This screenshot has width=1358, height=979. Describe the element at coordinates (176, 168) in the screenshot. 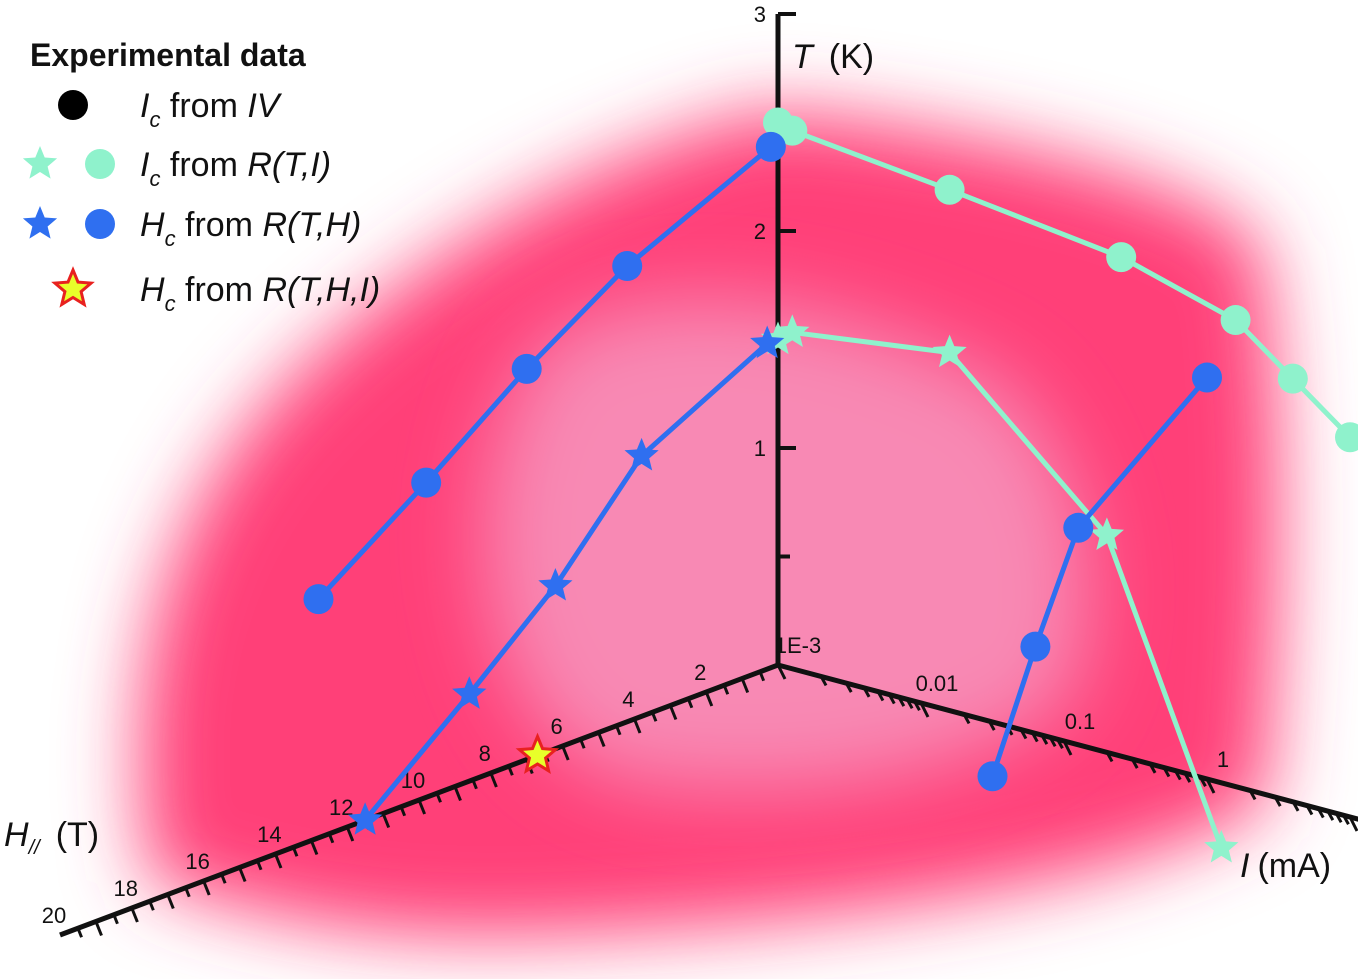

I see `legend-entry: Ic from R(T,I)` at that location.